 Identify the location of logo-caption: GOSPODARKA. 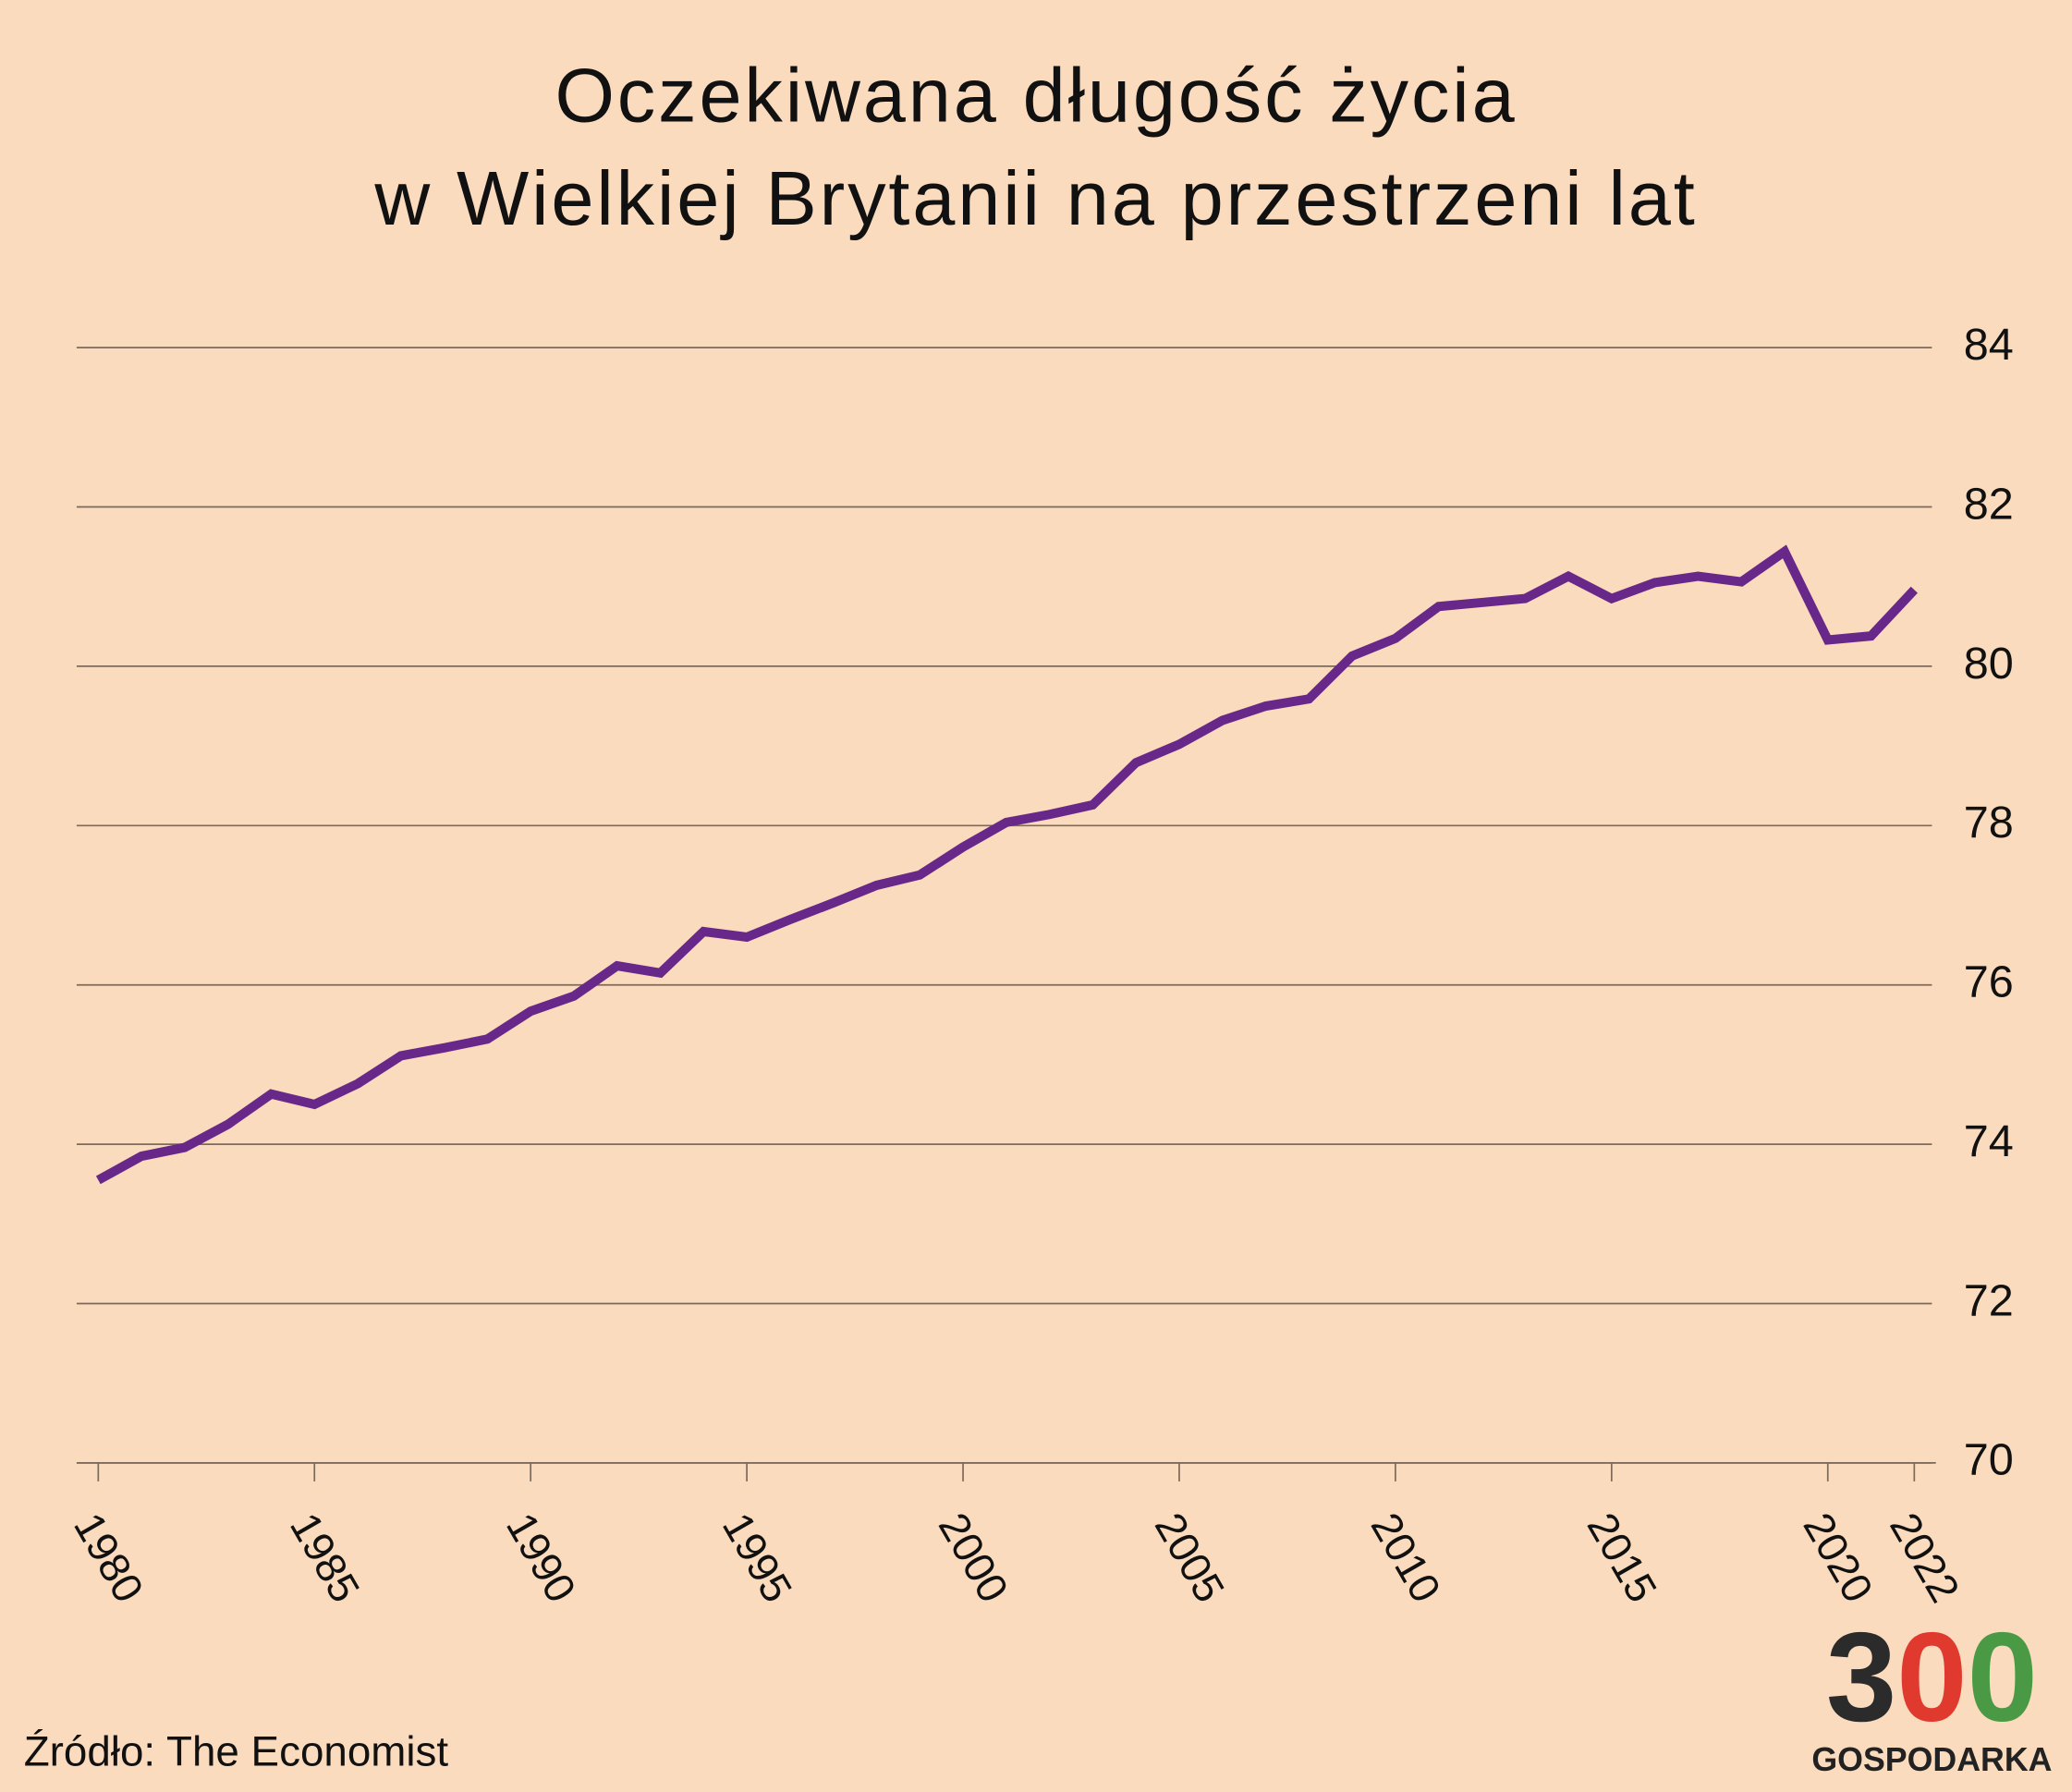
(1931, 1759).